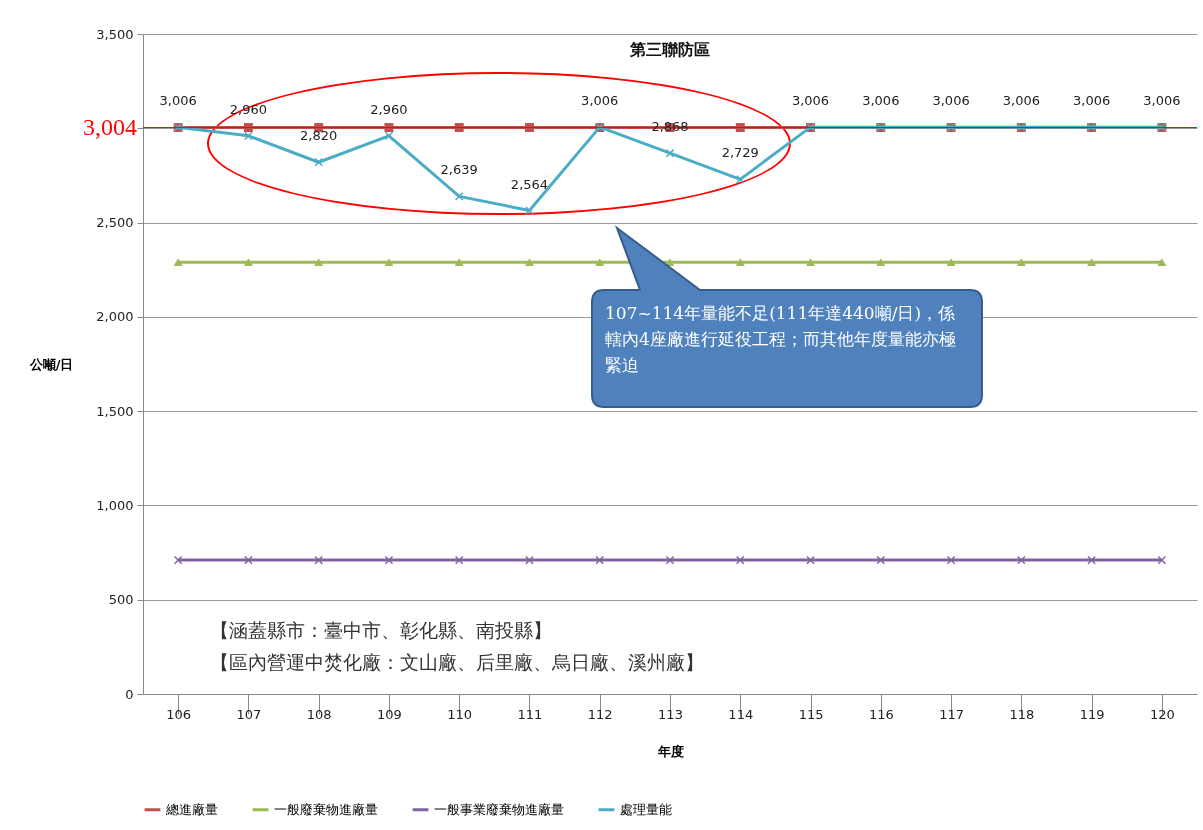 The height and width of the screenshot is (830, 1203). What do you see at coordinates (740, 153) in the screenshot?
I see `data-label: 2,729` at bounding box center [740, 153].